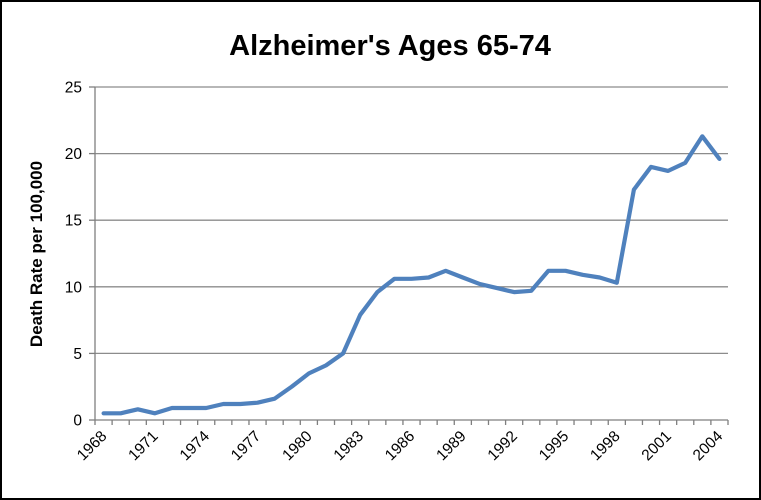  I want to click on y-tick-labels: 0 5 10 15 20 25, so click(74, 255).